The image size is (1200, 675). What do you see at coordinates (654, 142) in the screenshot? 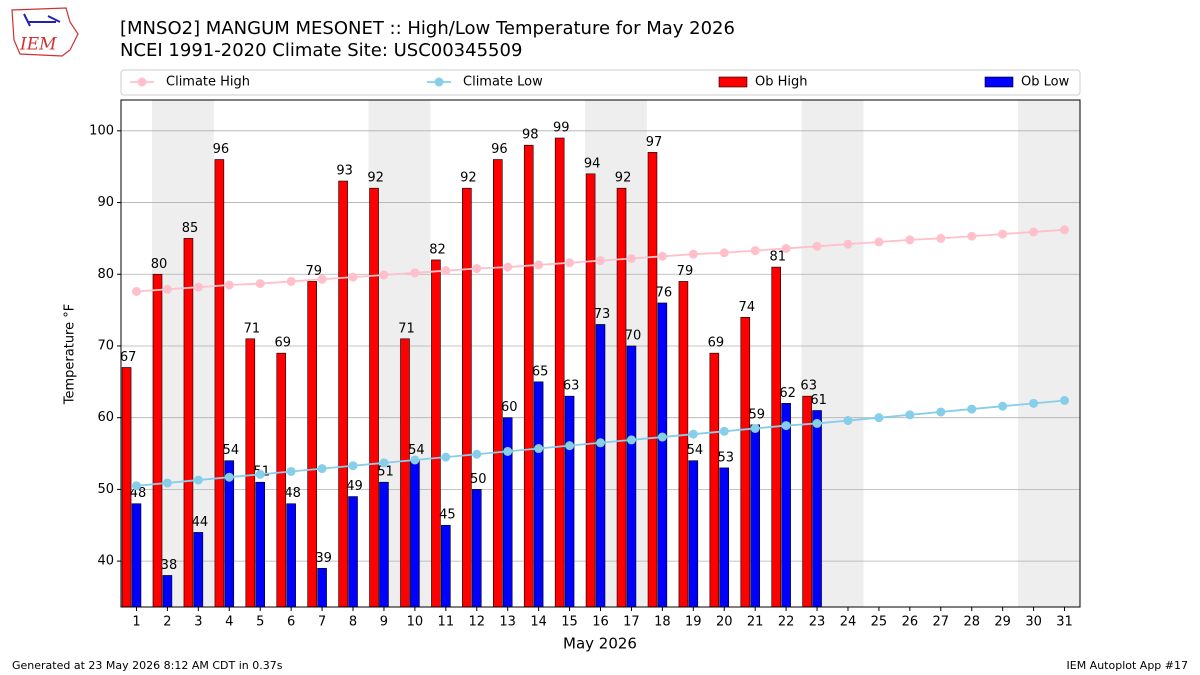
I see `bar-value-label: 97` at bounding box center [654, 142].